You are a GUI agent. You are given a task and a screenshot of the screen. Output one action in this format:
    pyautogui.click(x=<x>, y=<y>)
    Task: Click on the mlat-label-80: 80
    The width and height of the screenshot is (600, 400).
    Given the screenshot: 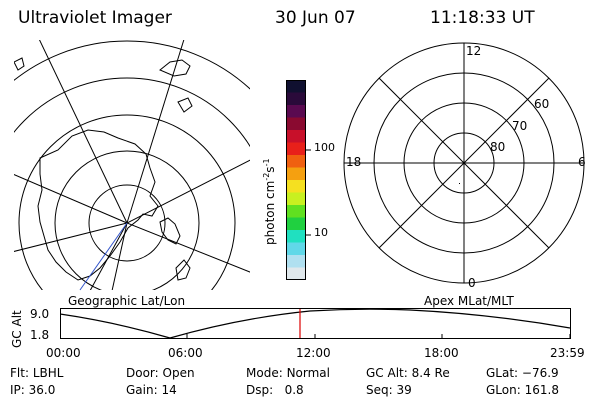 What is the action you would take?
    pyautogui.click(x=498, y=147)
    